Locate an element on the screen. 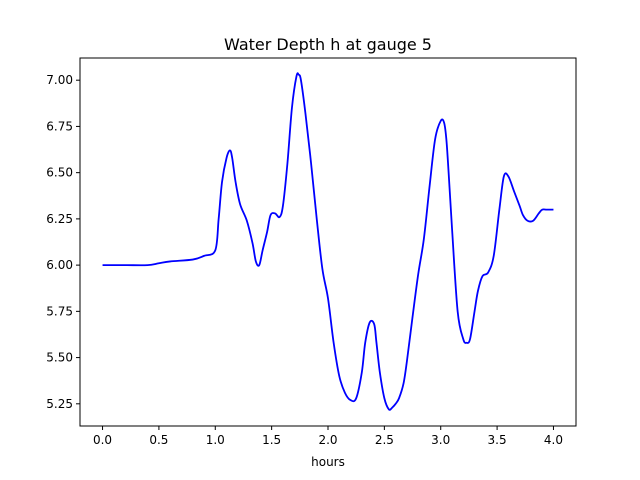 Image resolution: width=640 pixels, height=480 pixels. y-tick-label: 5.25 is located at coordinates (59, 404).